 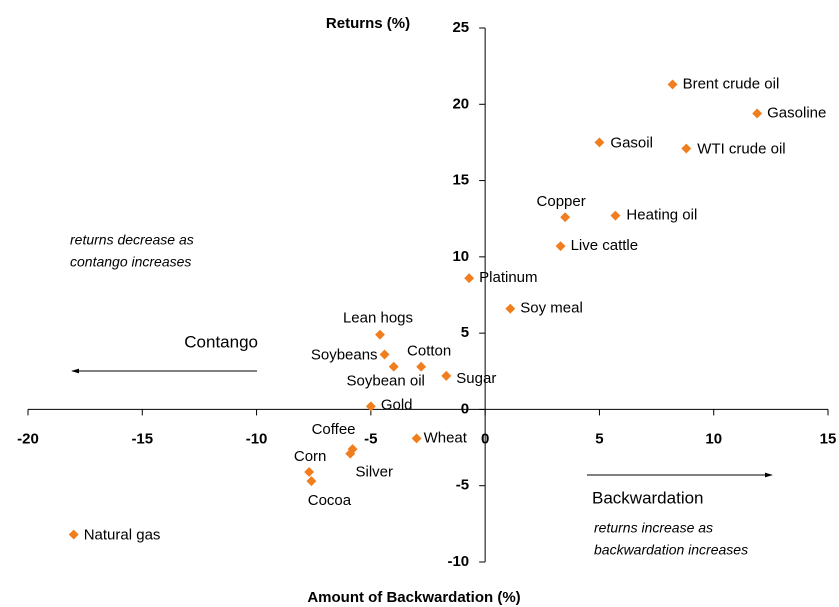 I want to click on y-tick-label: 0, so click(x=465, y=408).